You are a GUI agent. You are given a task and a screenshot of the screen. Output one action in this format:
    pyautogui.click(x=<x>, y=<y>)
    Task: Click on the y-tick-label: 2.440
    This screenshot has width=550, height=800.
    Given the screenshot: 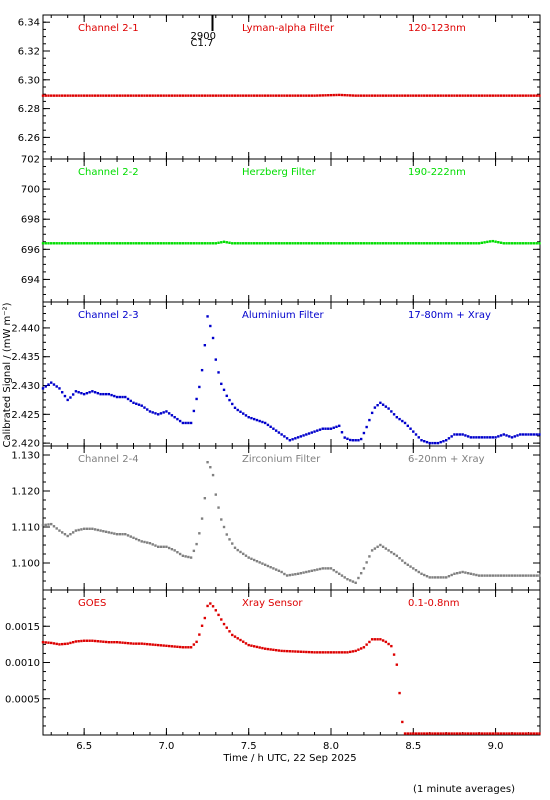 What is the action you would take?
    pyautogui.click(x=25, y=328)
    